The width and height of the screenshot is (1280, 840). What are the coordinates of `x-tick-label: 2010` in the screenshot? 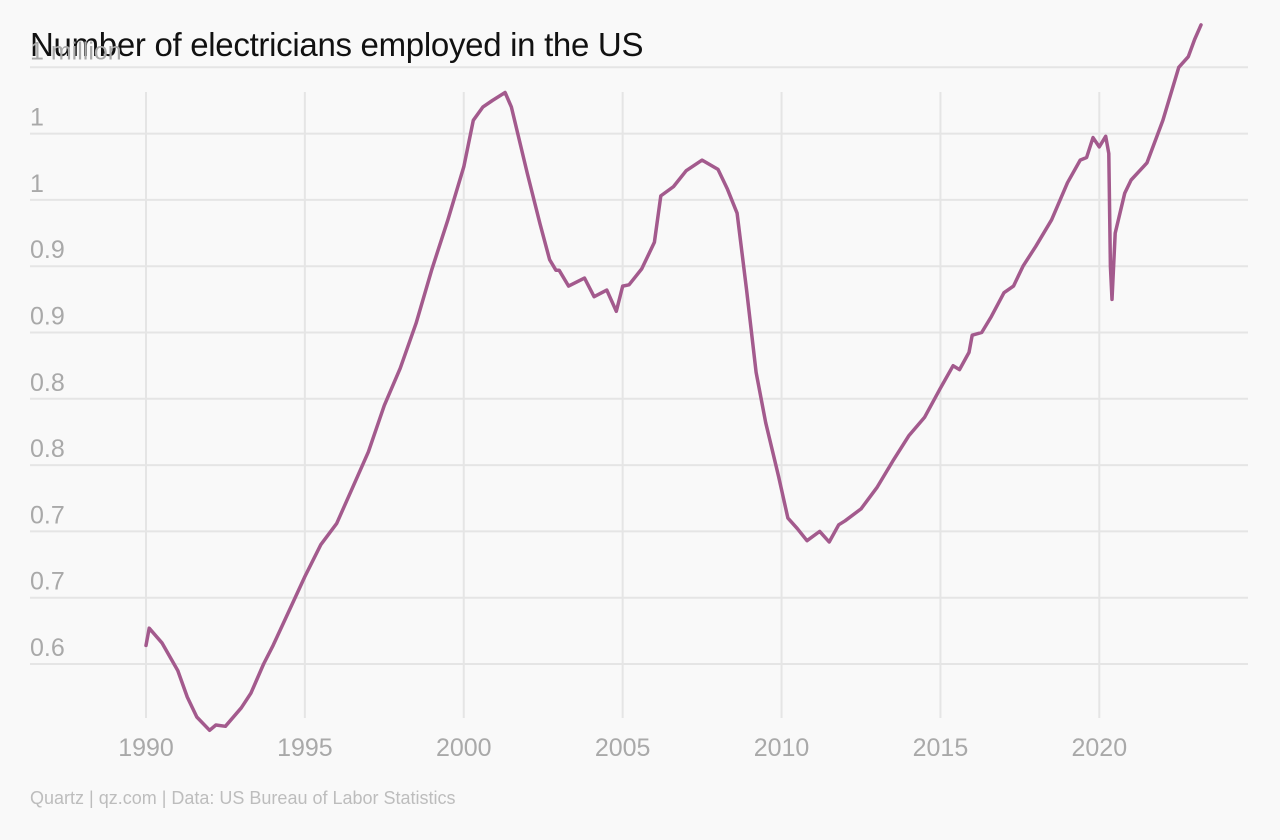 It's located at (782, 748).